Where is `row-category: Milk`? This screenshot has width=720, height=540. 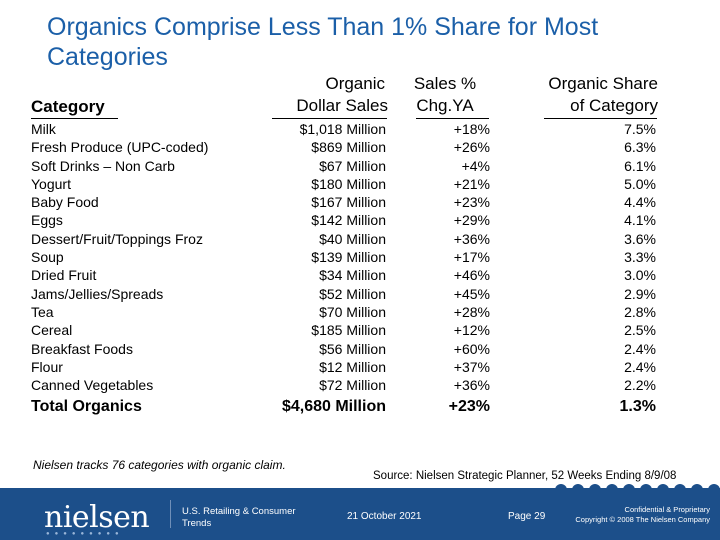
row-category: Milk is located at coordinates (43, 129).